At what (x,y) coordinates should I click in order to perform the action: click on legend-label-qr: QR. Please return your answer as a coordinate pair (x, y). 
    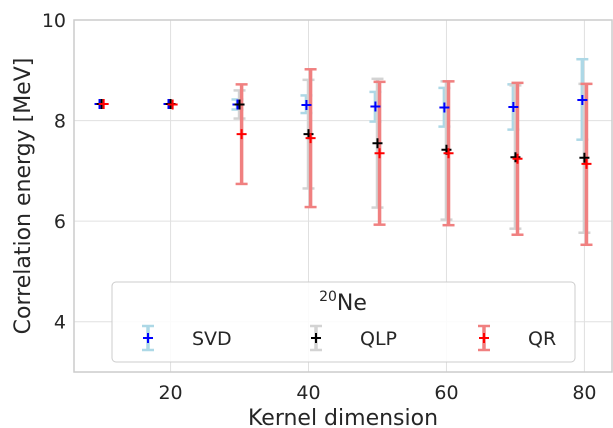
    Looking at the image, I should click on (542, 339).